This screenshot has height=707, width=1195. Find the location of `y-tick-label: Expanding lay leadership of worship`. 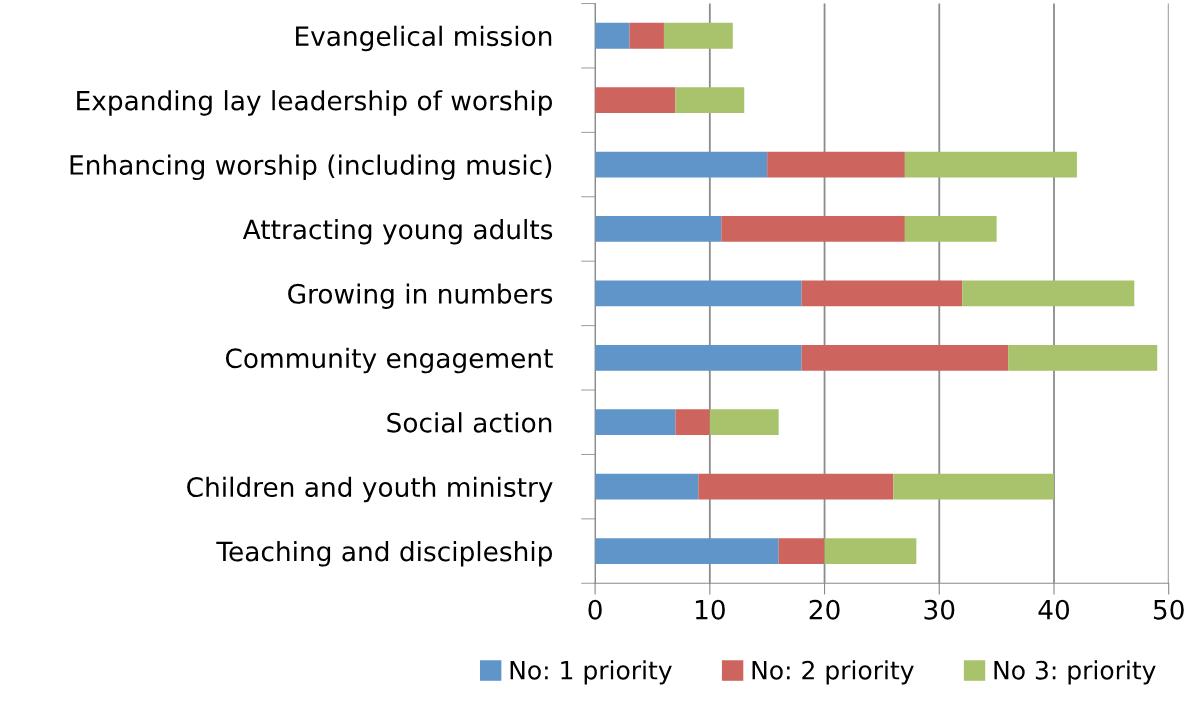

y-tick-label: Expanding lay leadership of worship is located at coordinates (314, 103).